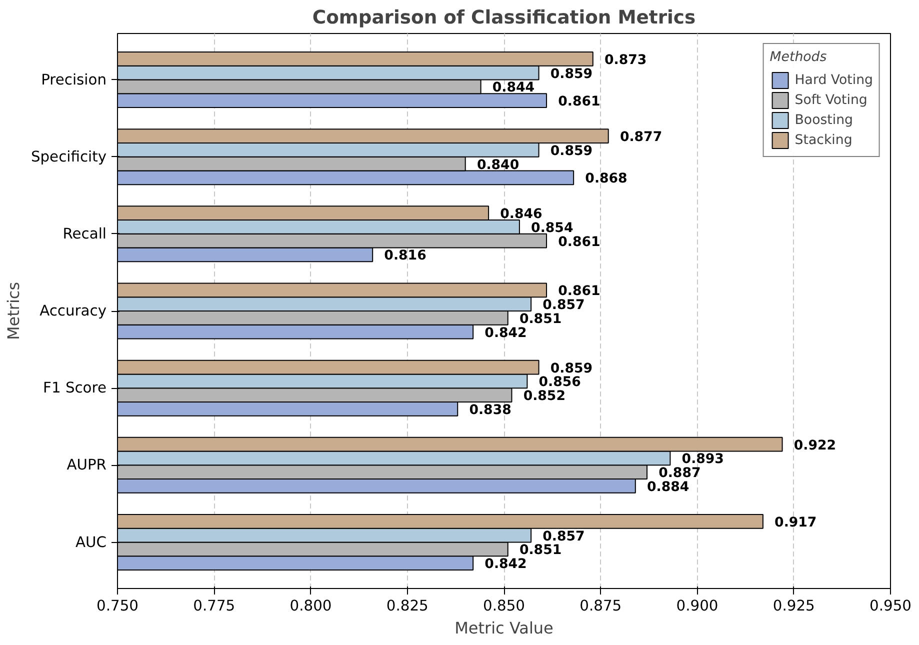 The height and width of the screenshot is (645, 919). What do you see at coordinates (697, 606) in the screenshot?
I see `x-tick-label: 0.900` at bounding box center [697, 606].